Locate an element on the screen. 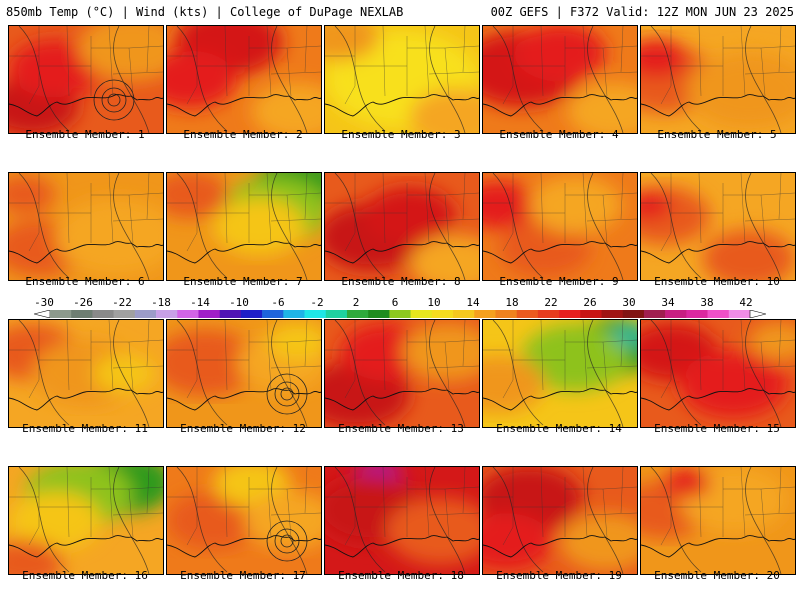 The height and width of the screenshot is (600, 800). member-caption: Ensemble Member: 15 is located at coordinates (717, 428).